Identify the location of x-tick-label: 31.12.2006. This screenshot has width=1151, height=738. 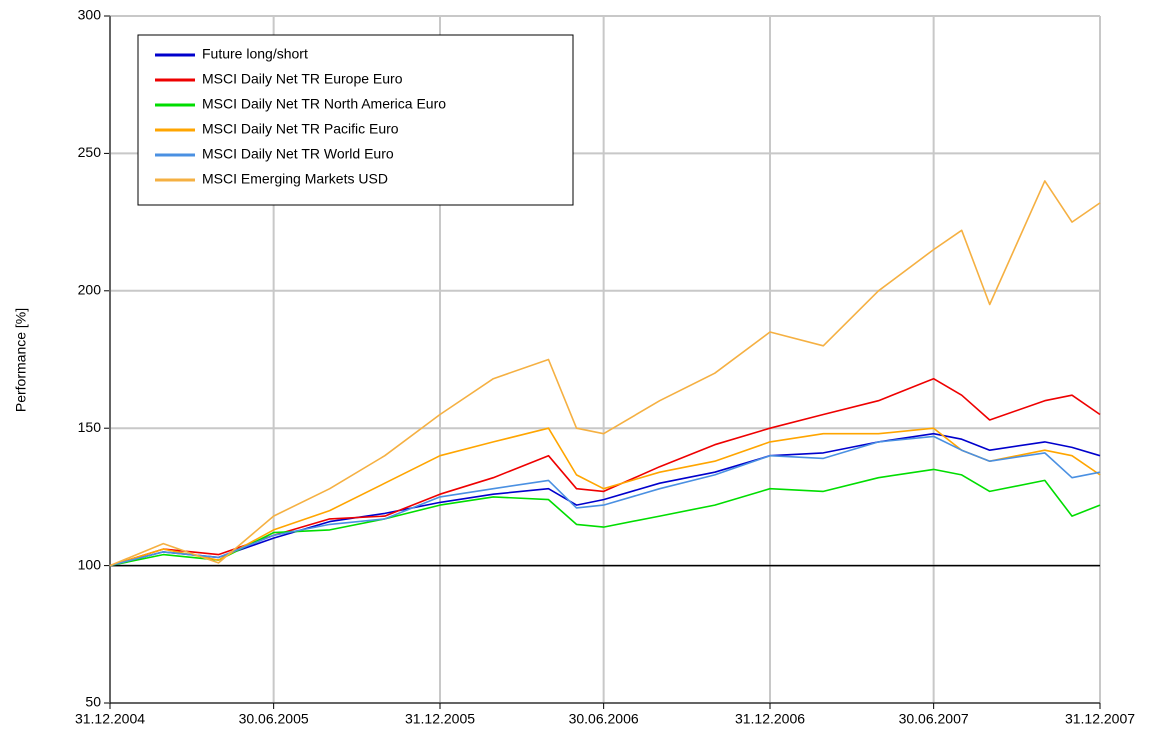
(770, 719).